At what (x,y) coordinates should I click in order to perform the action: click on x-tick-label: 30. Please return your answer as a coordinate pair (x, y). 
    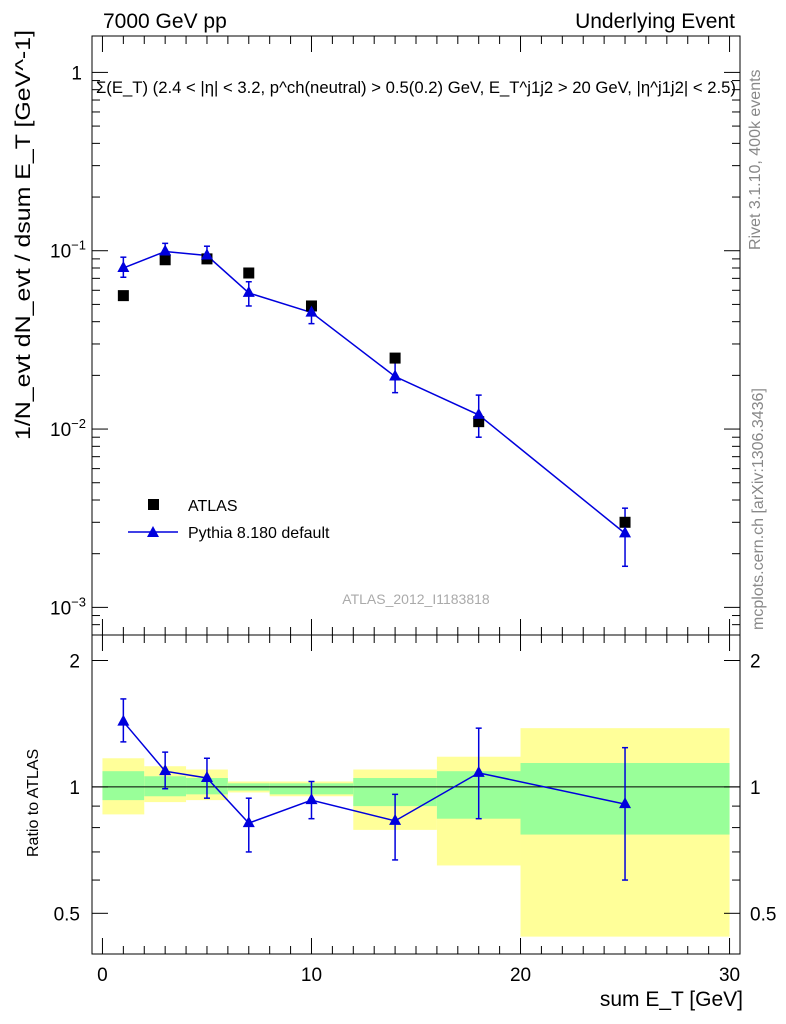
    Looking at the image, I should click on (729, 975).